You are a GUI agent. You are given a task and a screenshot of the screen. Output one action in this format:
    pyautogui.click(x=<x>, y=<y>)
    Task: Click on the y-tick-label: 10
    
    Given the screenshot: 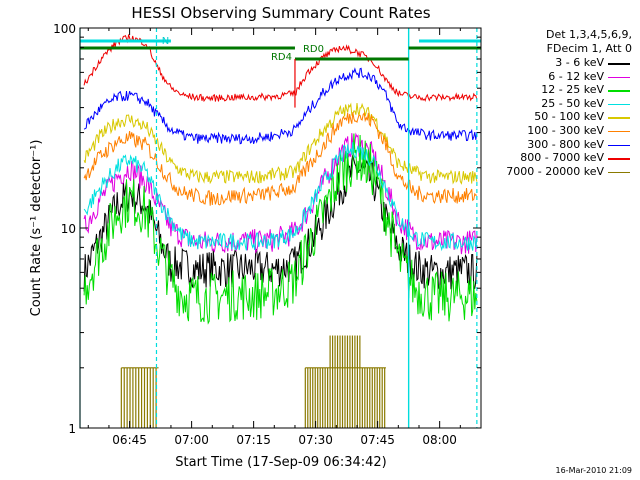 What is the action you would take?
    pyautogui.click(x=68, y=229)
    